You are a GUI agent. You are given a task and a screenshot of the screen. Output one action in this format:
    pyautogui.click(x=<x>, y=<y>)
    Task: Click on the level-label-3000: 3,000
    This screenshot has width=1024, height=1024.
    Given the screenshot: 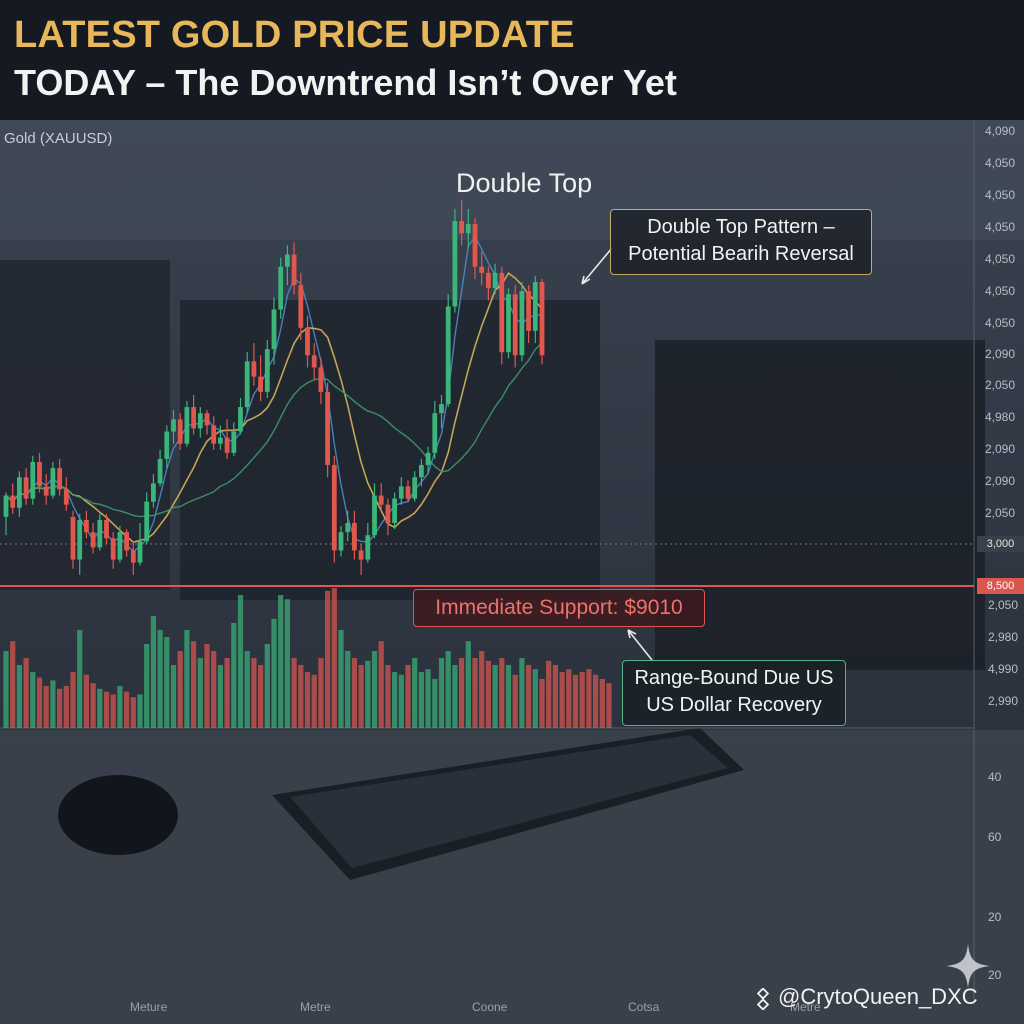 What is the action you would take?
    pyautogui.click(x=1000, y=544)
    